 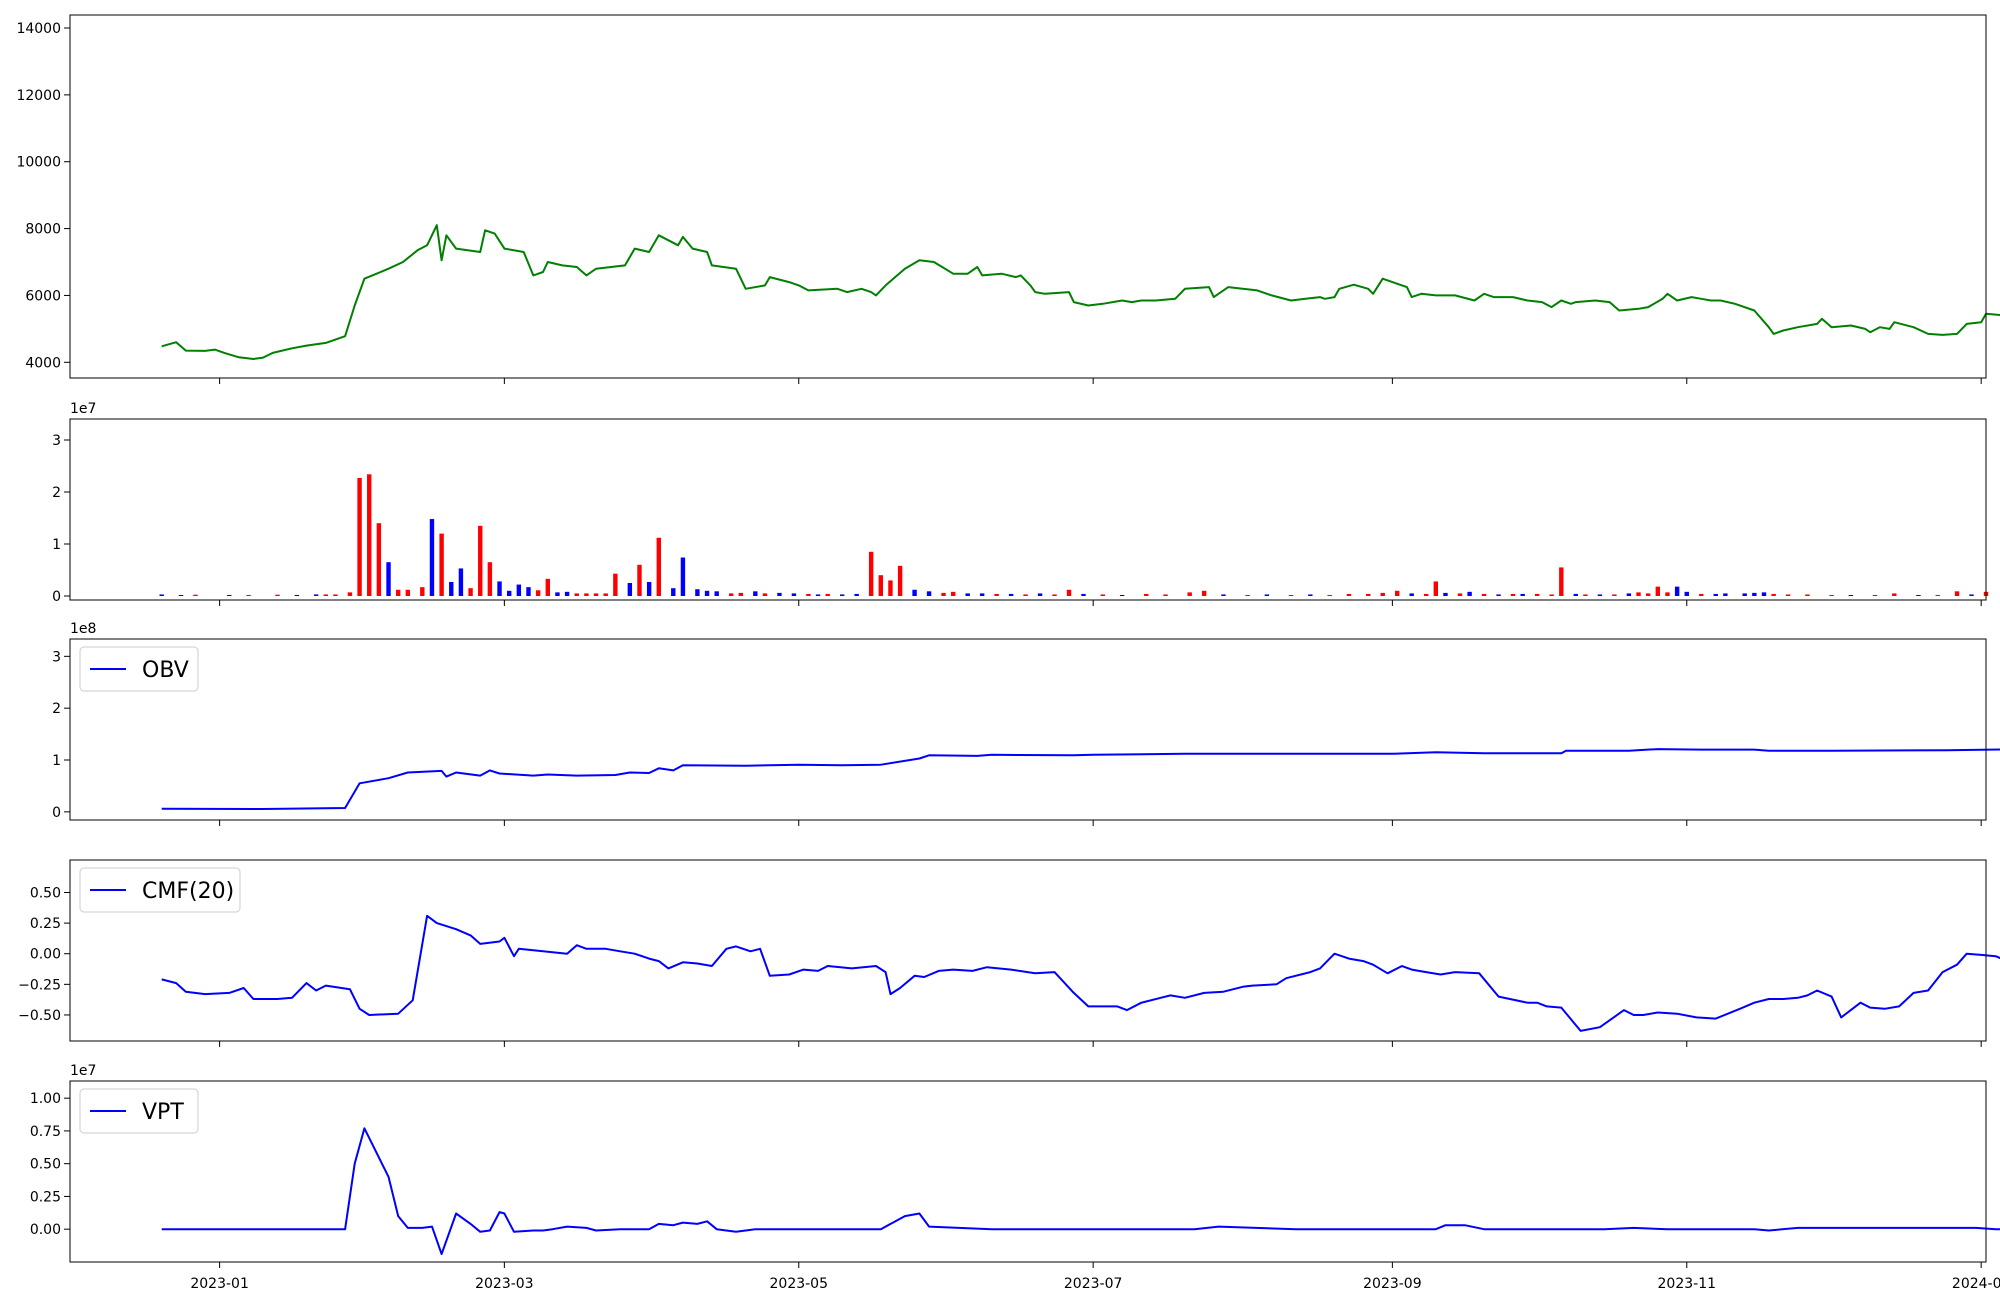 What do you see at coordinates (799, 1284) in the screenshot?
I see `x-tick-label: 2023-05` at bounding box center [799, 1284].